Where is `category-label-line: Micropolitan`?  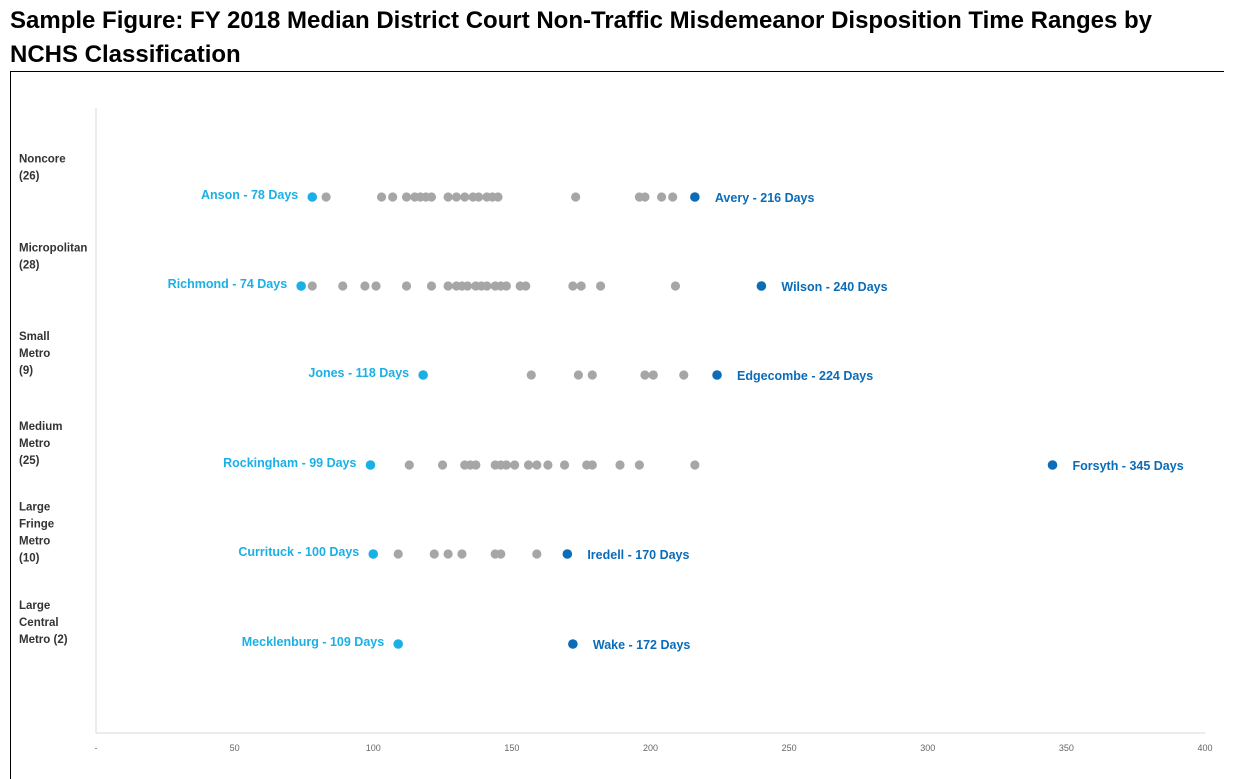 category-label-line: Micropolitan is located at coordinates (53, 249).